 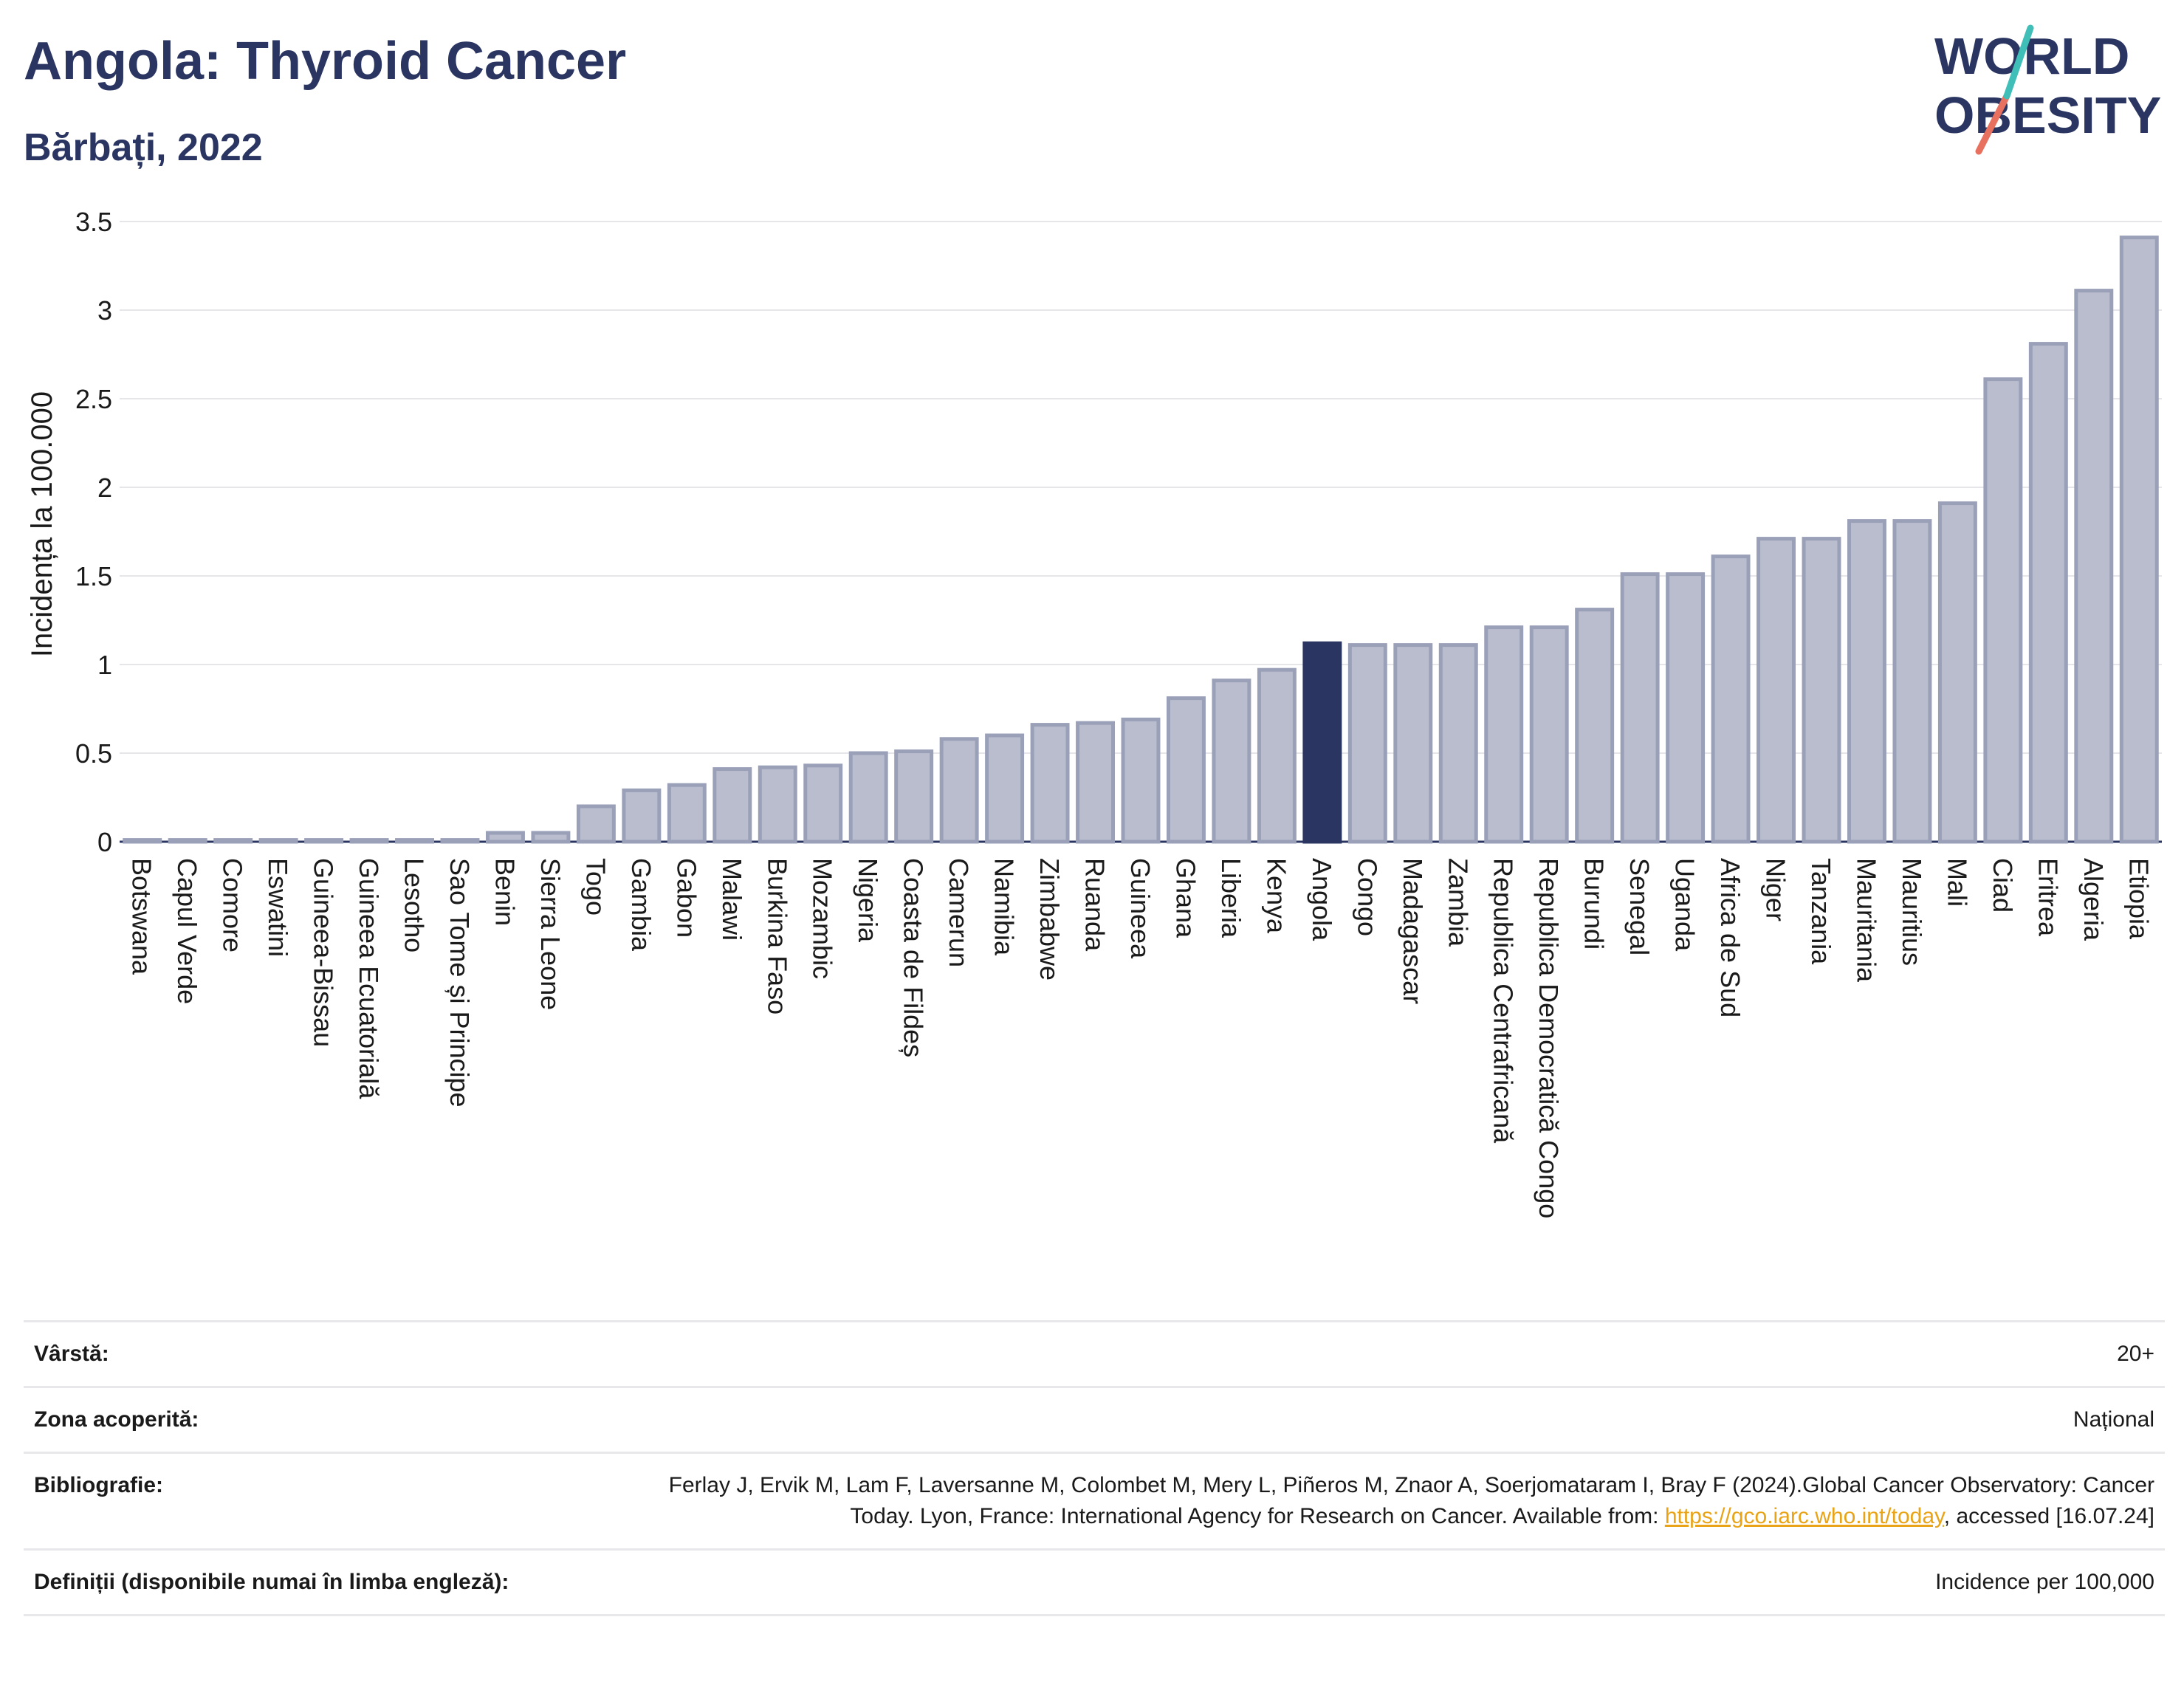 I want to click on y-axis-label: Incidența la 100.000, so click(x=42, y=524).